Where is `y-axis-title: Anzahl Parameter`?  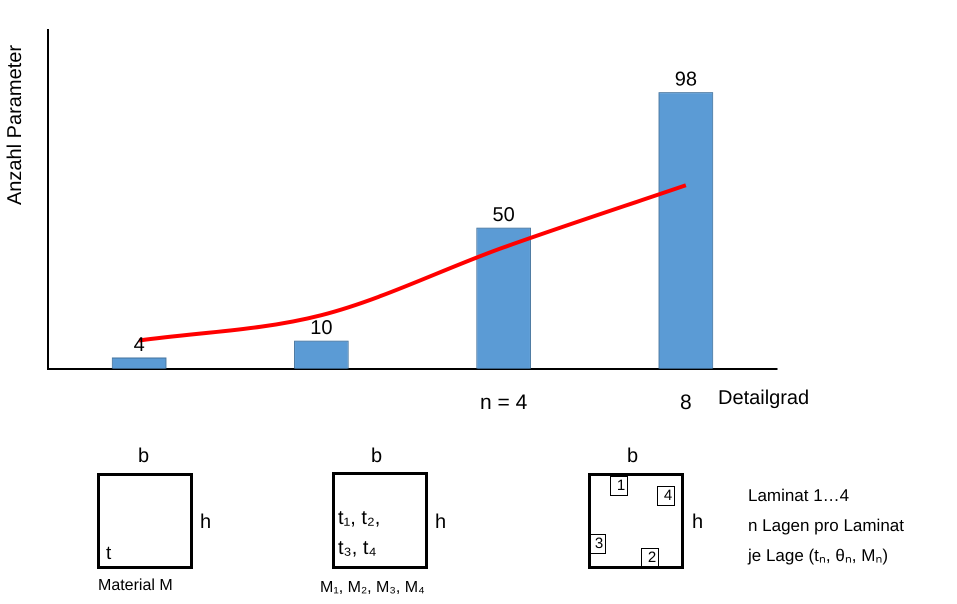 y-axis-title: Anzahl Parameter is located at coordinates (15, 126).